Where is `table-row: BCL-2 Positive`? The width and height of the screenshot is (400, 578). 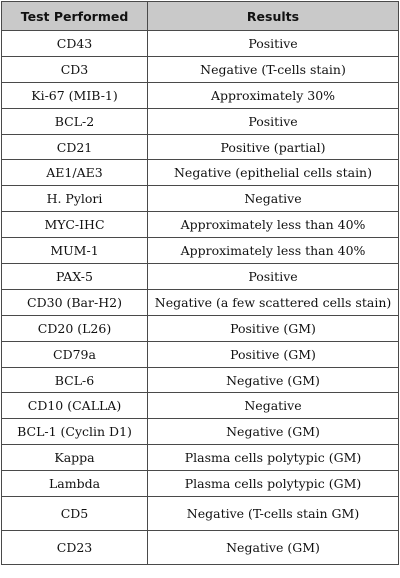
table-row: BCL-2 Positive is located at coordinates (200, 121).